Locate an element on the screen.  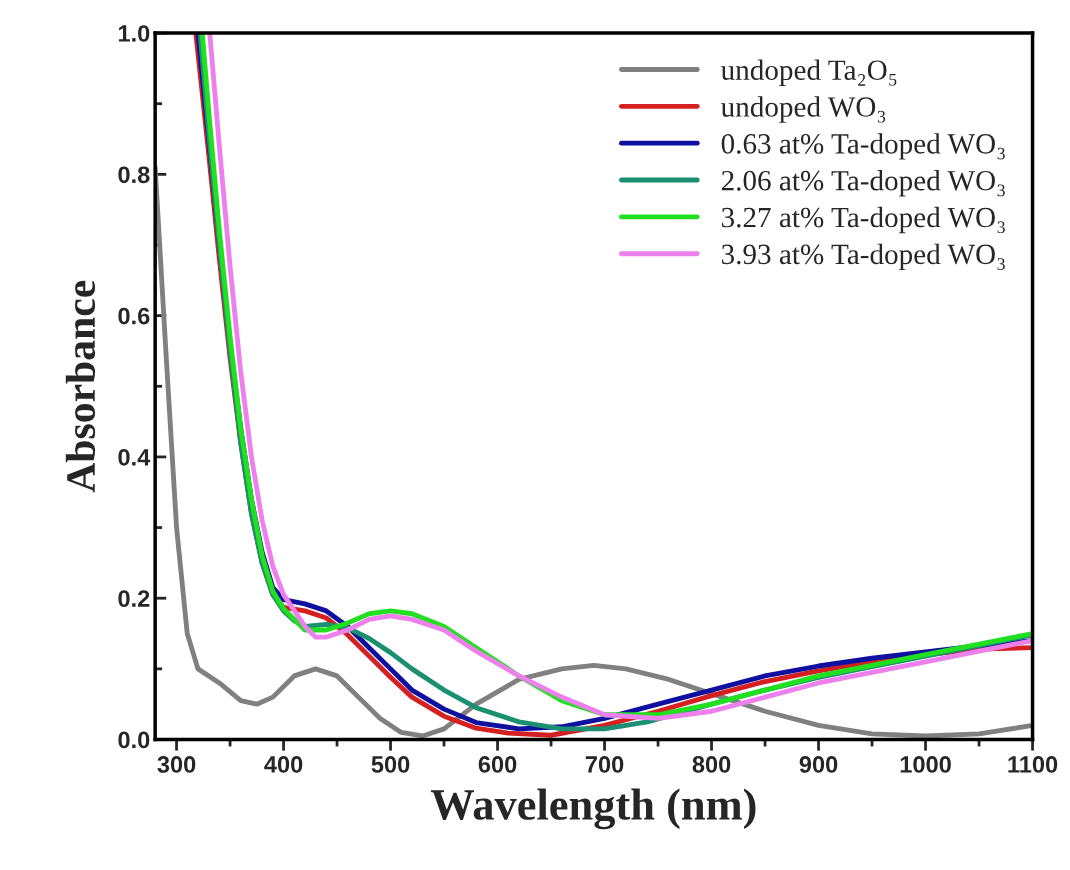
y-tick-label: 0.4 is located at coordinates (134, 457).